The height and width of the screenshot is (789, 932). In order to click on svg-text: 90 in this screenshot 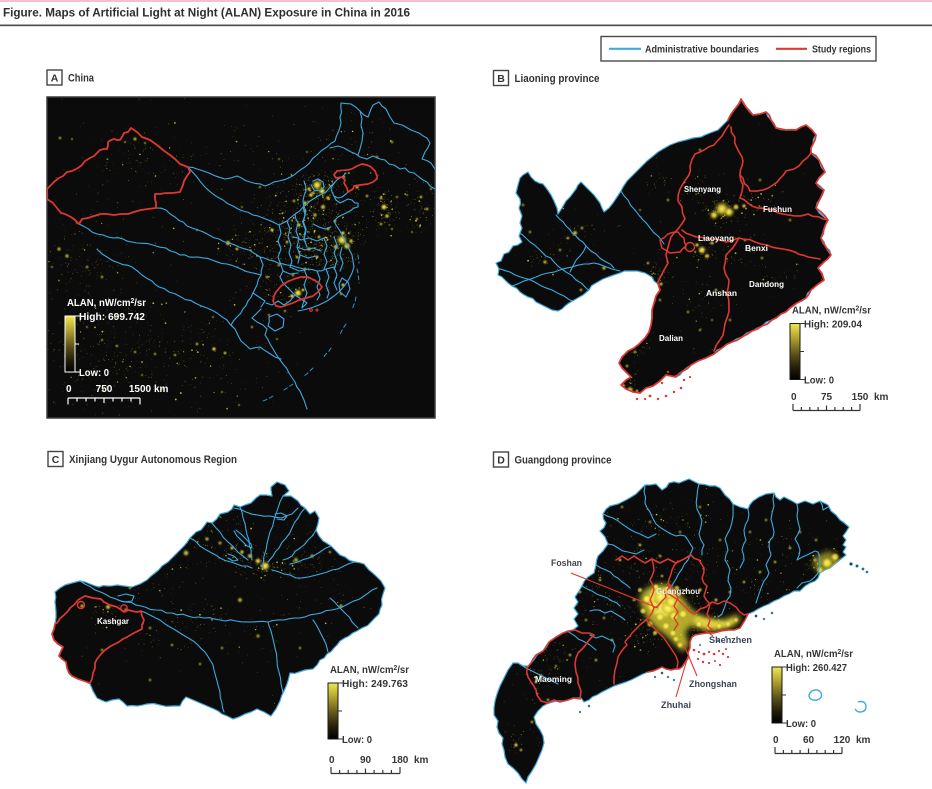, I will do `click(366, 760)`.